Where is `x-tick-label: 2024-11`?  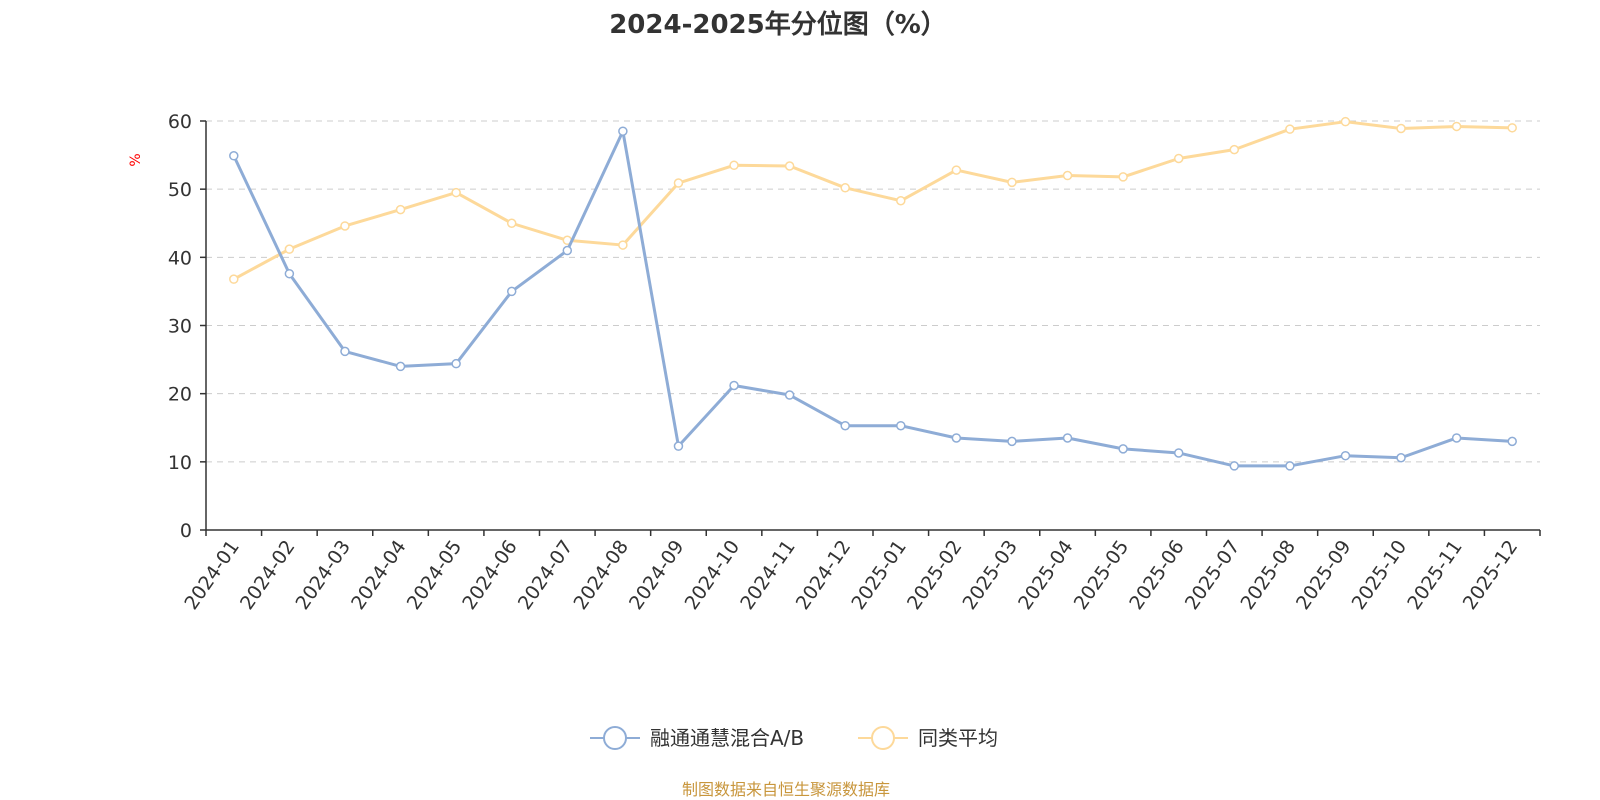
x-tick-label: 2024-11 is located at coordinates (768, 575).